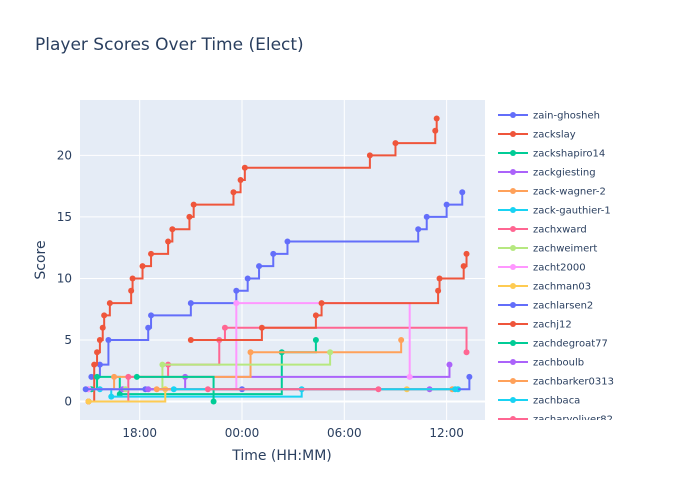  I want to click on y-tick-label: 0, so click(68, 402).